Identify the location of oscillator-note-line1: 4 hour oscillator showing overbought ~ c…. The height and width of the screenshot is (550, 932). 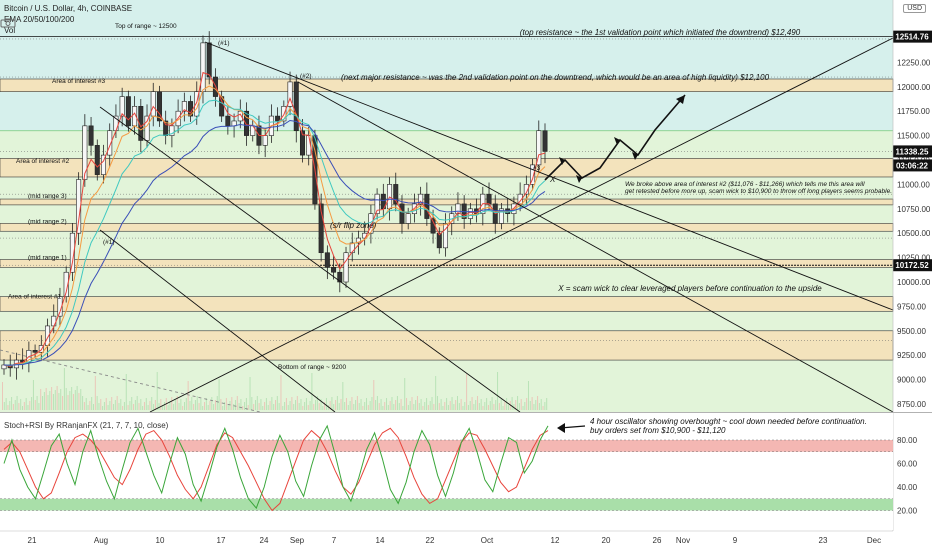
(728, 421).